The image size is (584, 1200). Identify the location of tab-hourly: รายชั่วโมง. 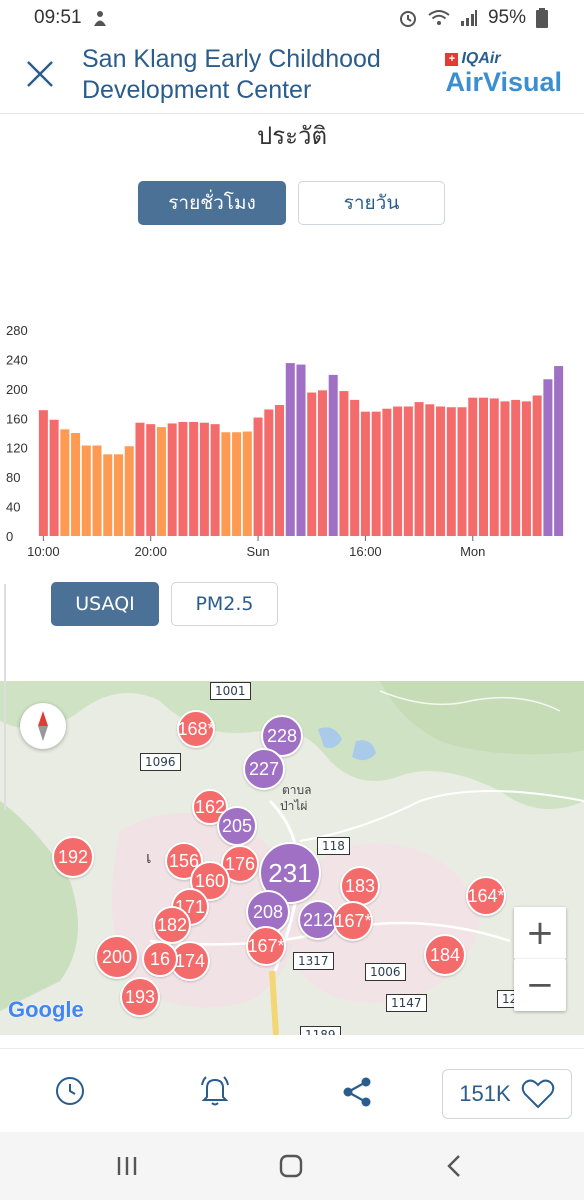
(212, 203).